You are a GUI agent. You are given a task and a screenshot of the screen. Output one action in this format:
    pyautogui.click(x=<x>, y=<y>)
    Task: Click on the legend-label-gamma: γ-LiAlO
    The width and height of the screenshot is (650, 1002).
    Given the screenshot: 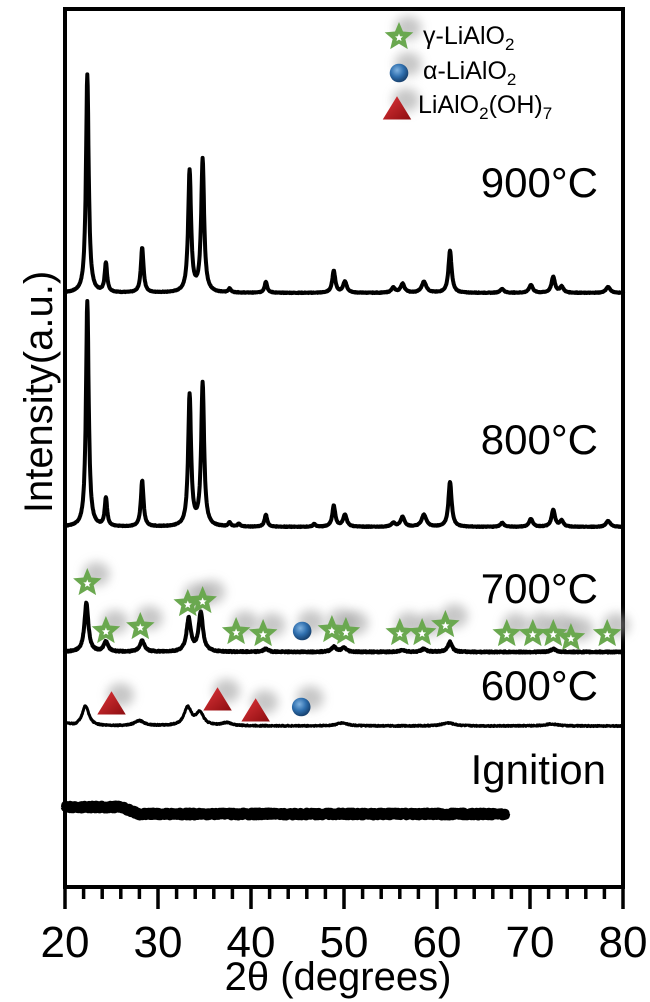 What is the action you would take?
    pyautogui.click(x=464, y=36)
    